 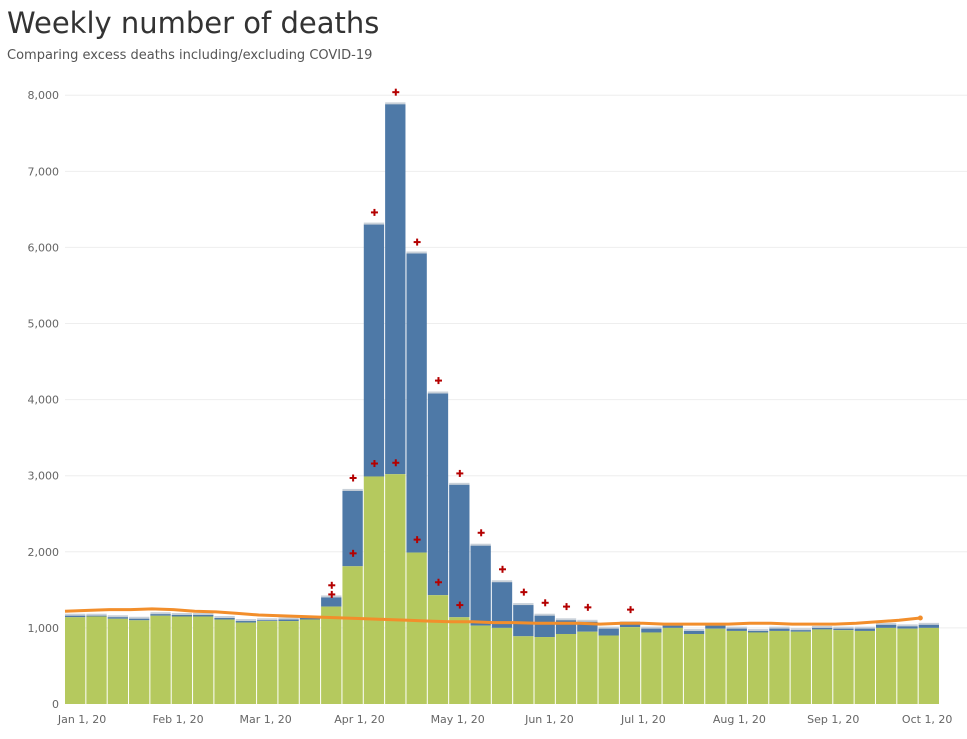 I want to click on x-tick-label: Sep 1, 20, so click(x=833, y=719).